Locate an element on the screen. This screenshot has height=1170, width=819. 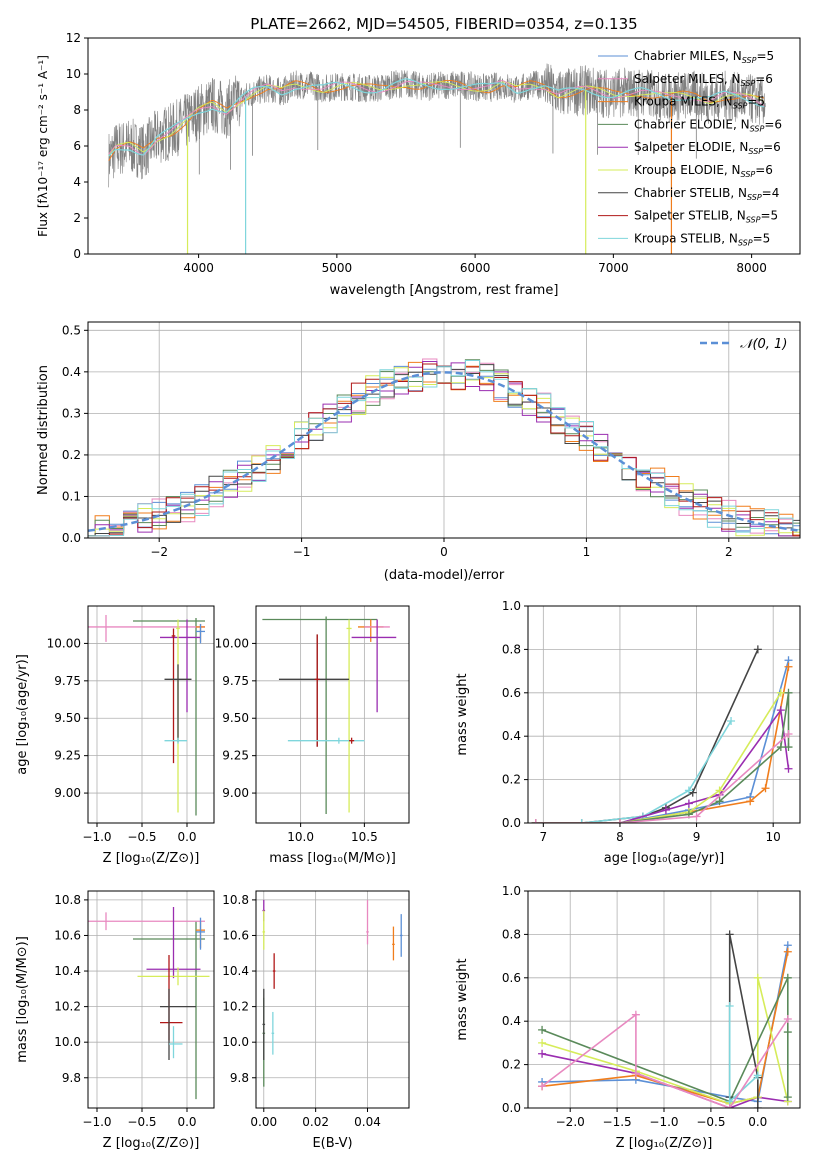
age-vs-mass-ytick-label: 9.50 is located at coordinates (235, 718).